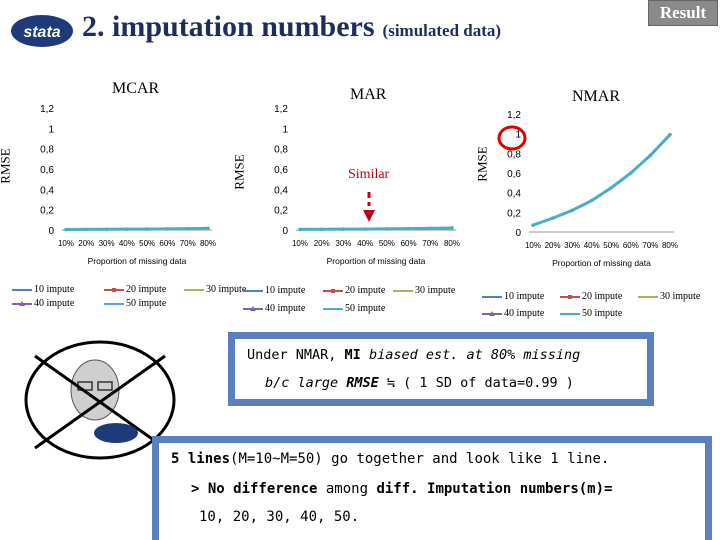  Describe the element at coordinates (683, 13) in the screenshot. I see `result-badge: Result` at that location.